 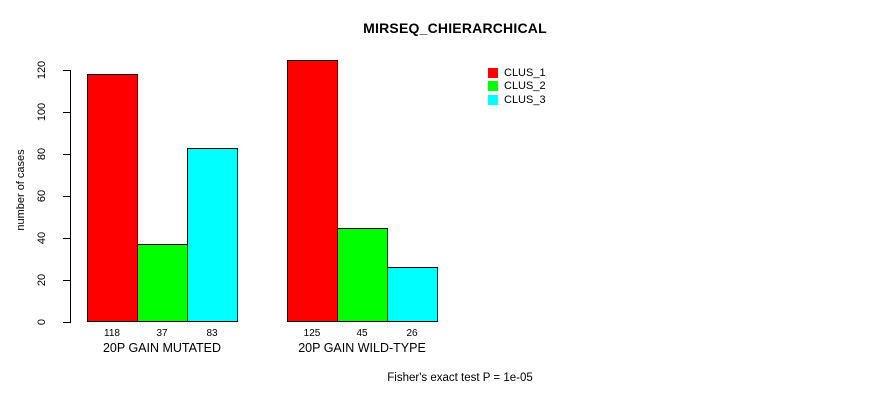 What do you see at coordinates (525, 72) in the screenshot?
I see `legend-label: CLUS_1` at bounding box center [525, 72].